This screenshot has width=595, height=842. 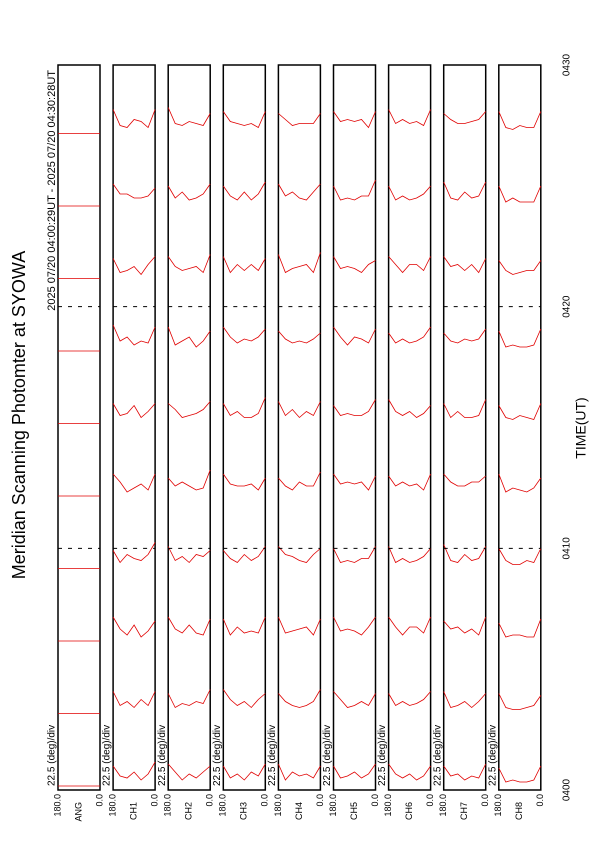 I want to click on chart-title: Meridian Scanning Photomter at SYOWA, so click(x=19, y=415).